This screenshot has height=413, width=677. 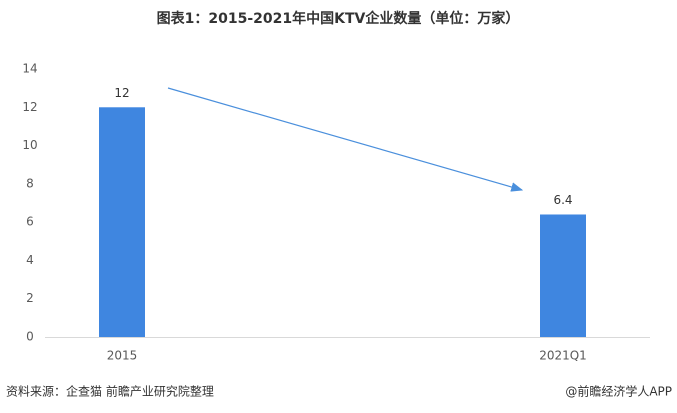 What do you see at coordinates (29, 107) in the screenshot?
I see `y-tick-label: 12` at bounding box center [29, 107].